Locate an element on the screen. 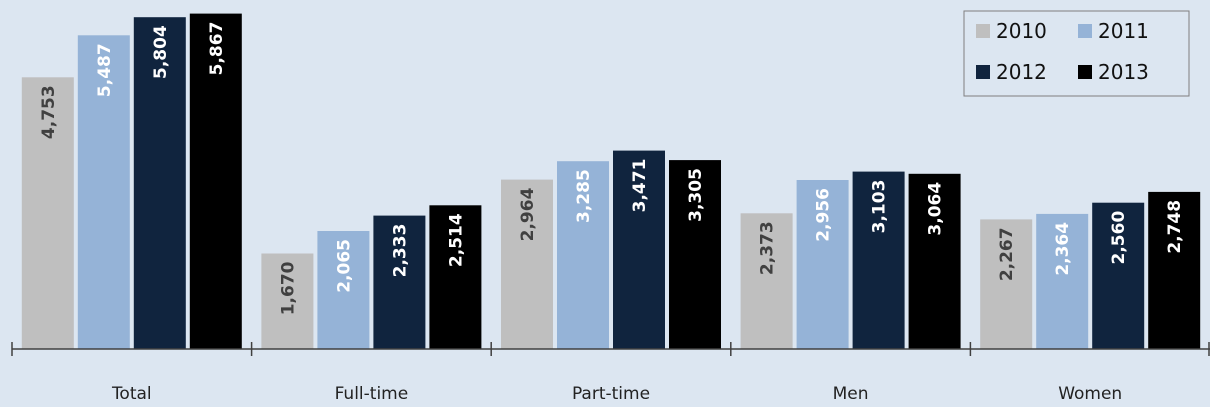 The image size is (1210, 407). bar-total-2010 is located at coordinates (47, 213).